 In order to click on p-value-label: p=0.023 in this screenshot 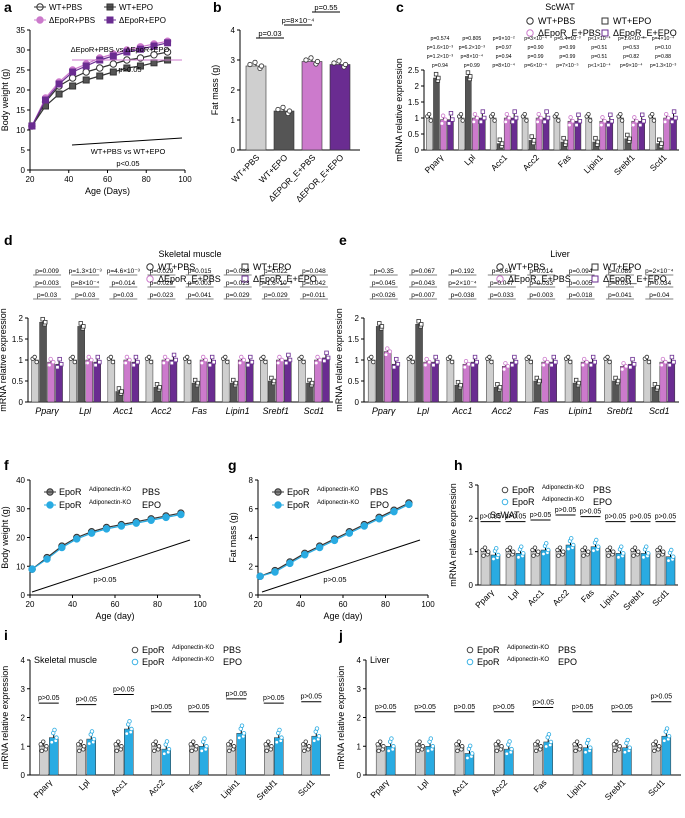, I will do `click(238, 283)`.